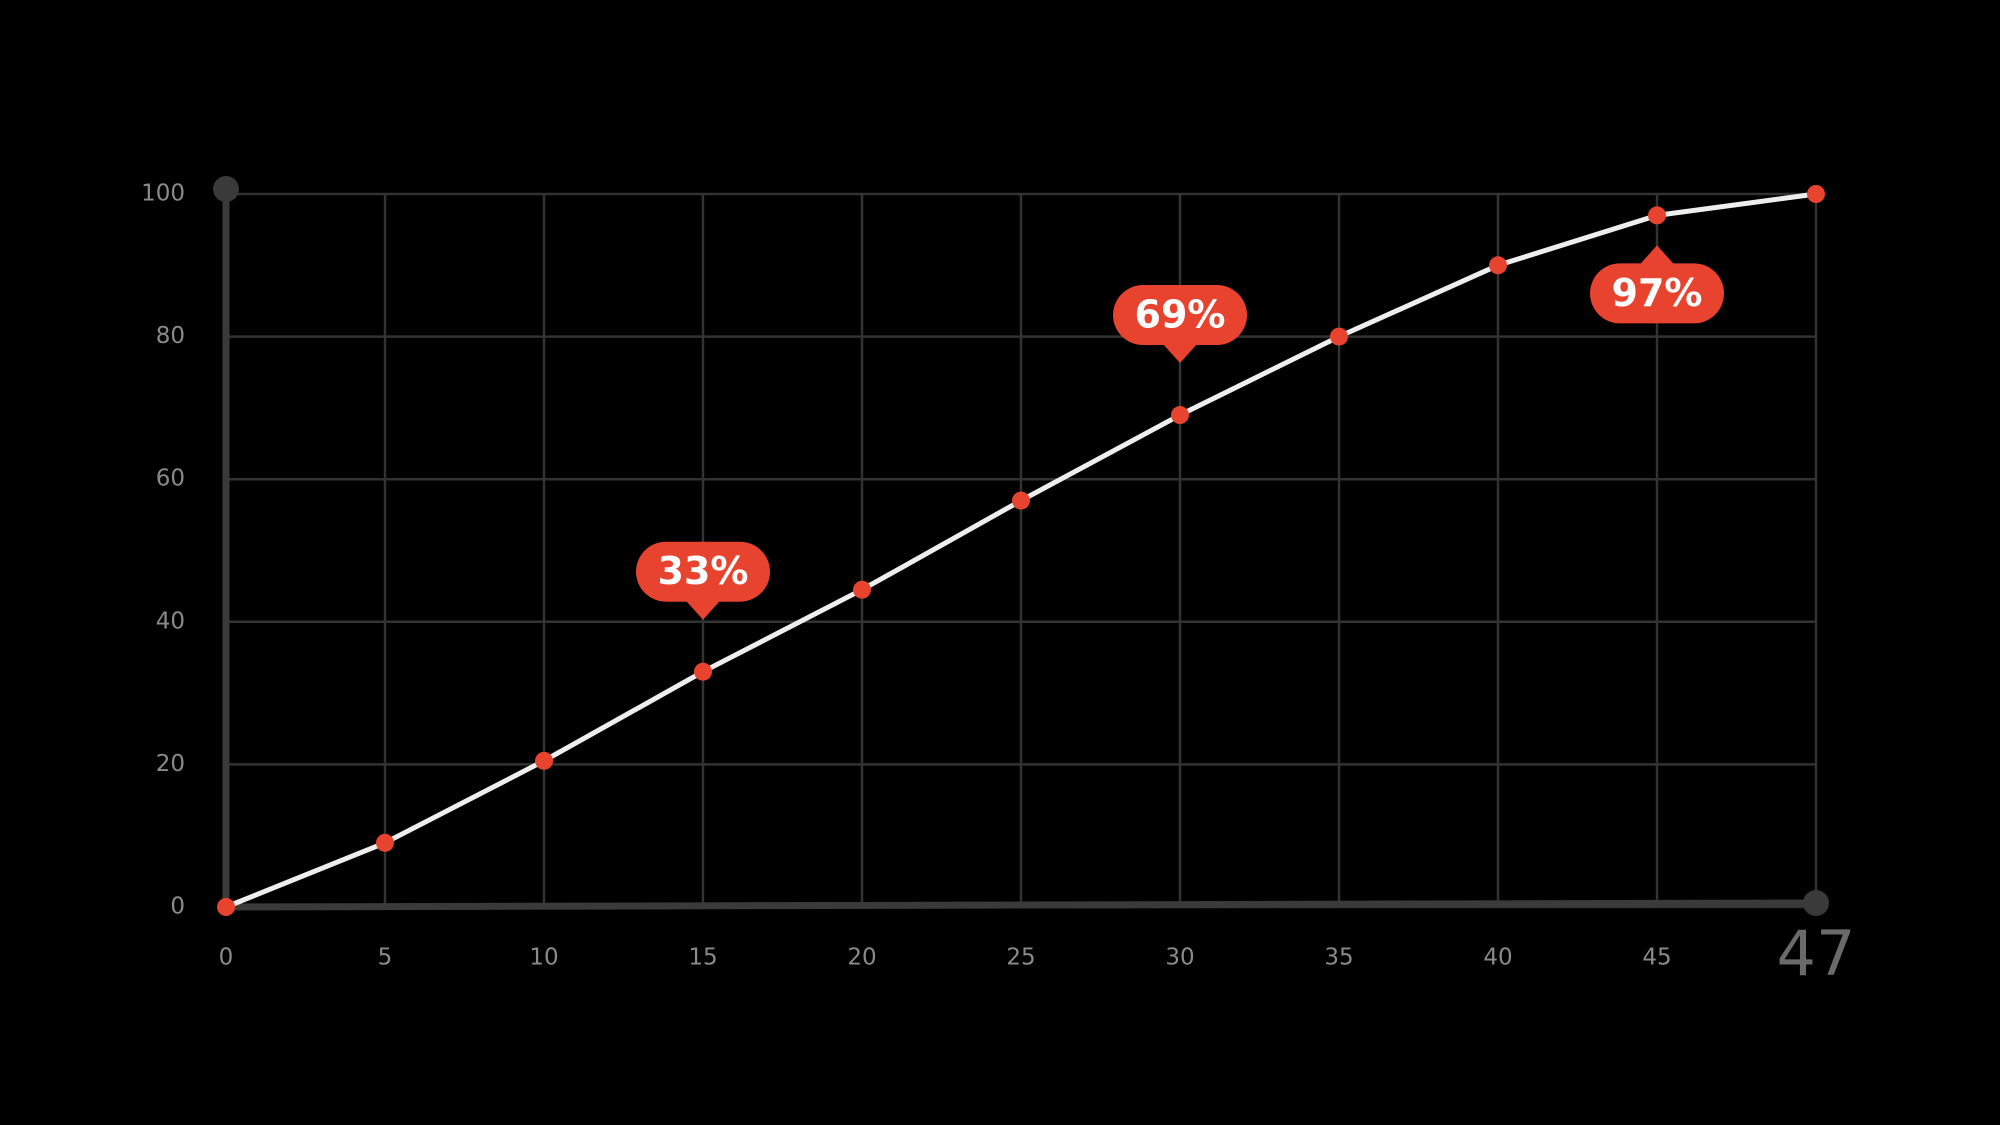 The image size is (2000, 1125). Describe the element at coordinates (1816, 953) in the screenshot. I see `x-tick-label: 47` at that location.